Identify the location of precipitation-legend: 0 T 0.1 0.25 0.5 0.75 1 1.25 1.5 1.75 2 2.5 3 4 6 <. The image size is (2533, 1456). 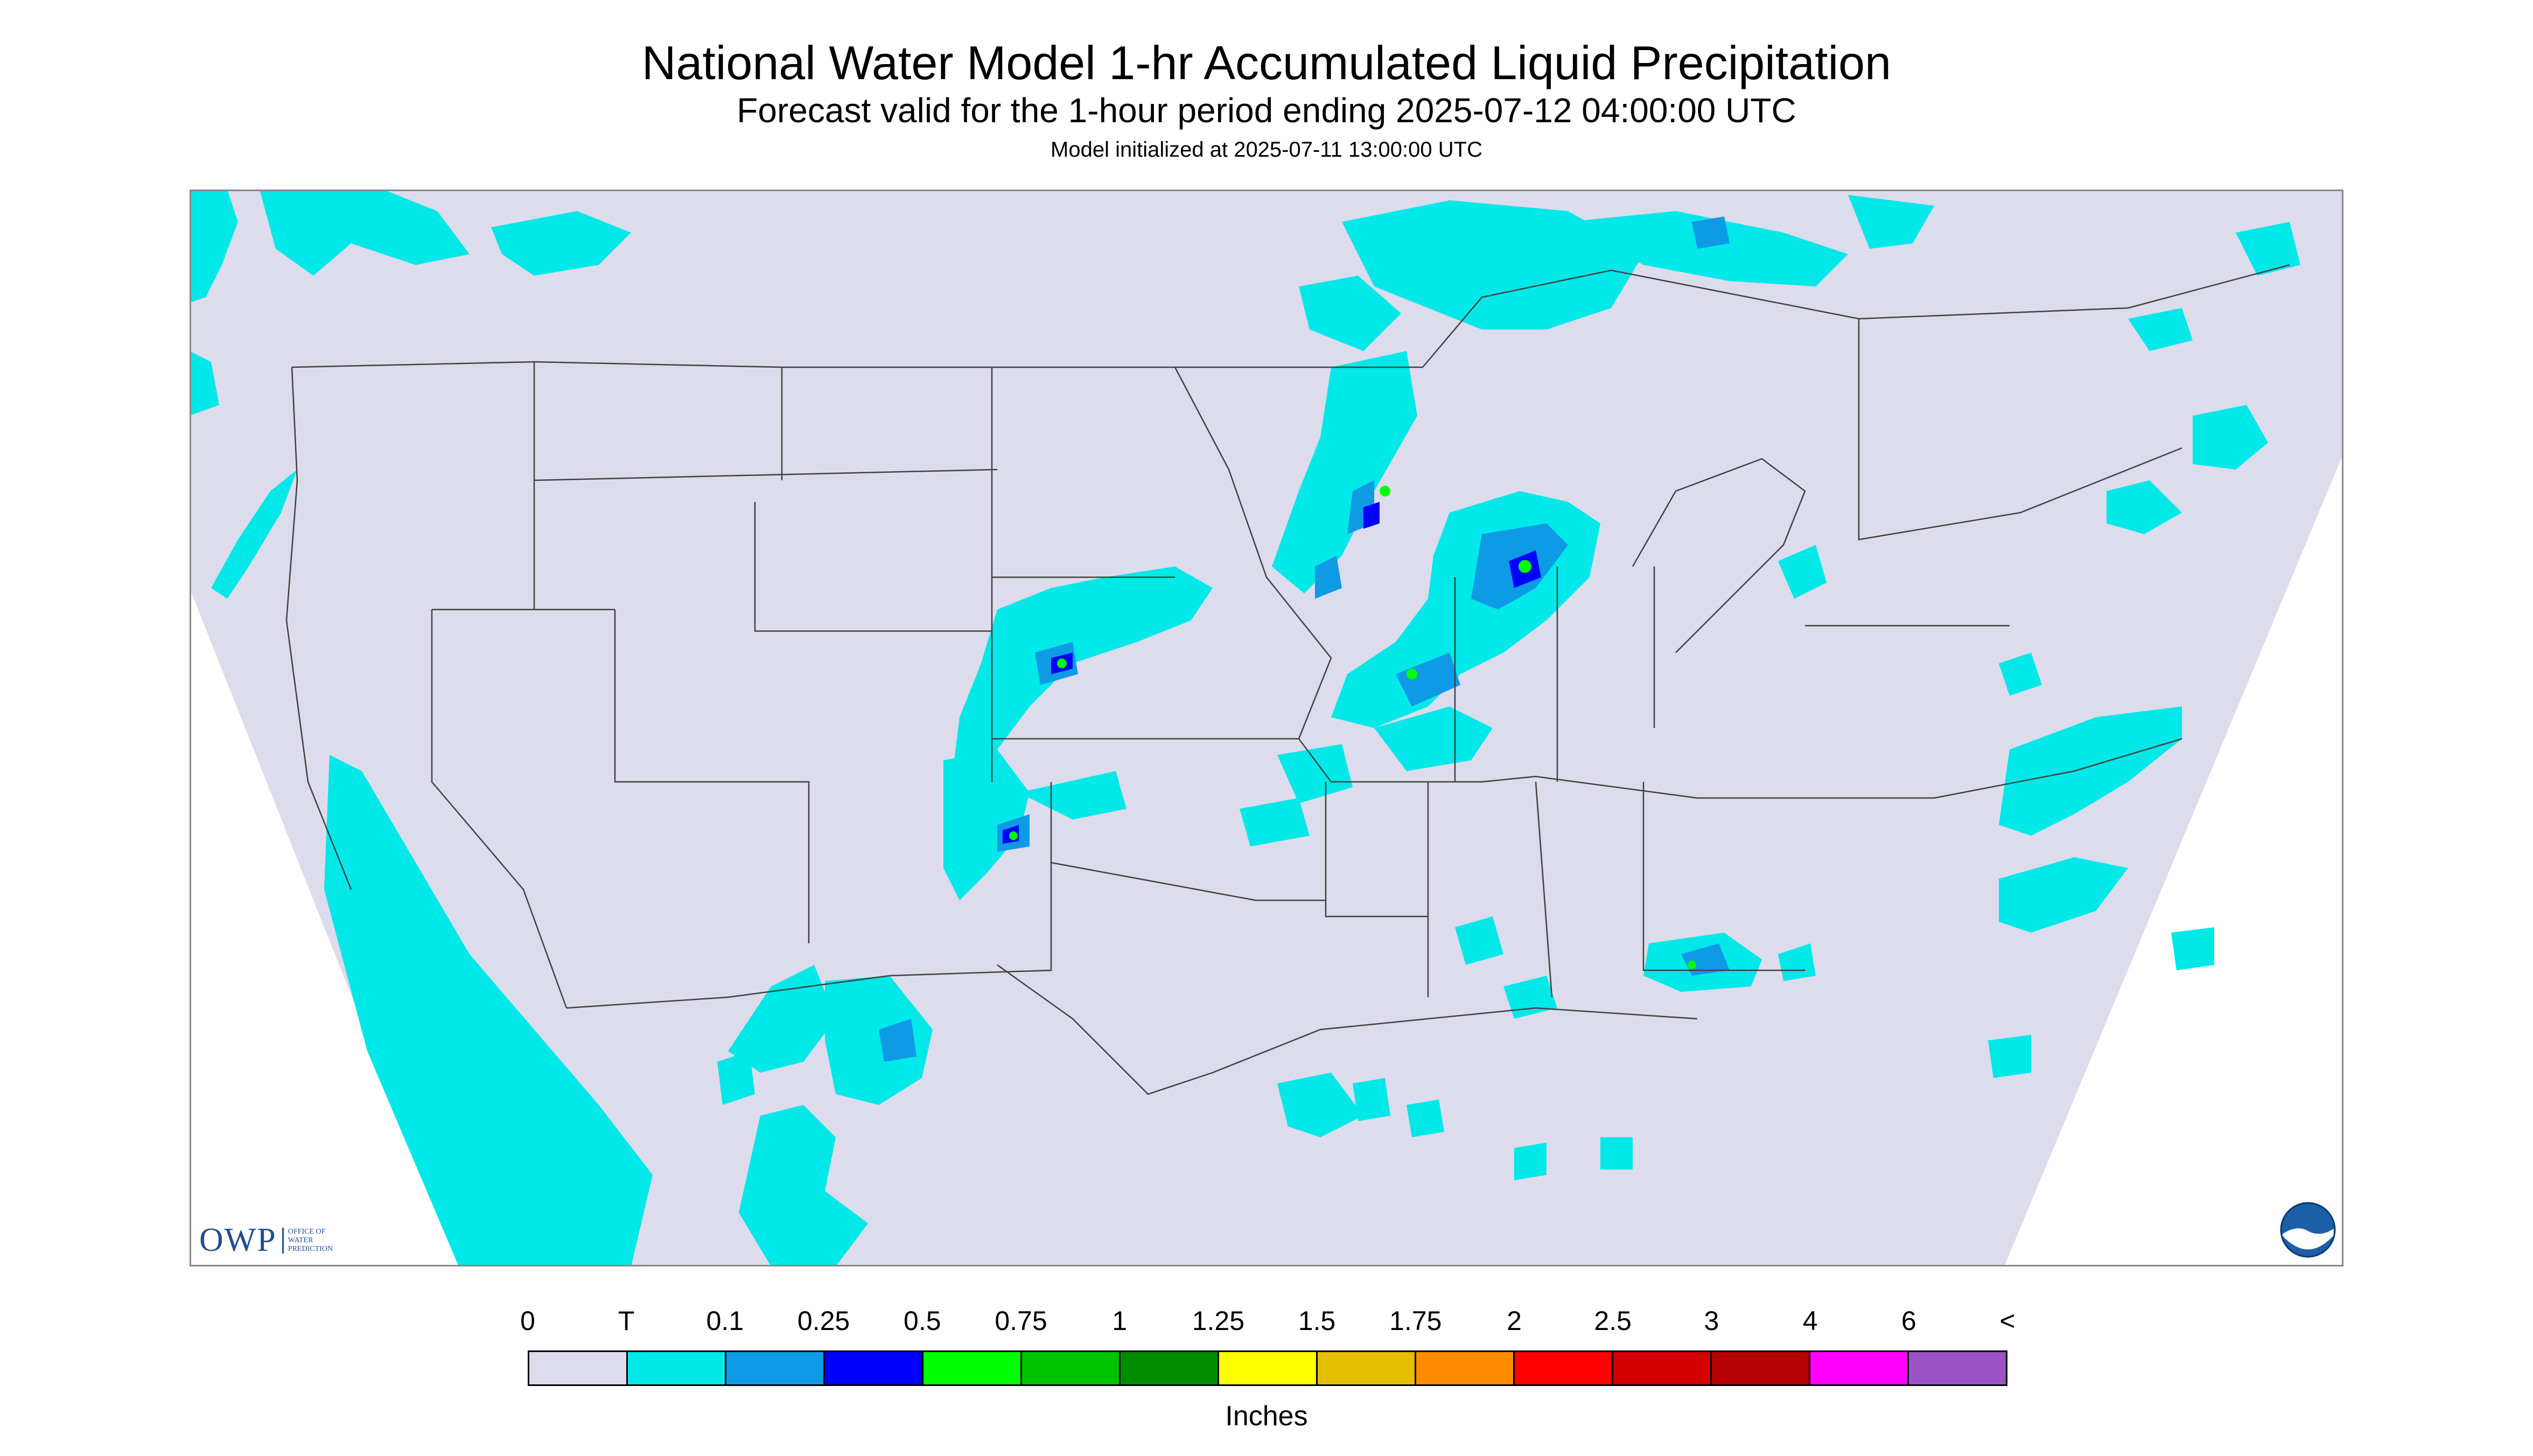
(1268, 1364).